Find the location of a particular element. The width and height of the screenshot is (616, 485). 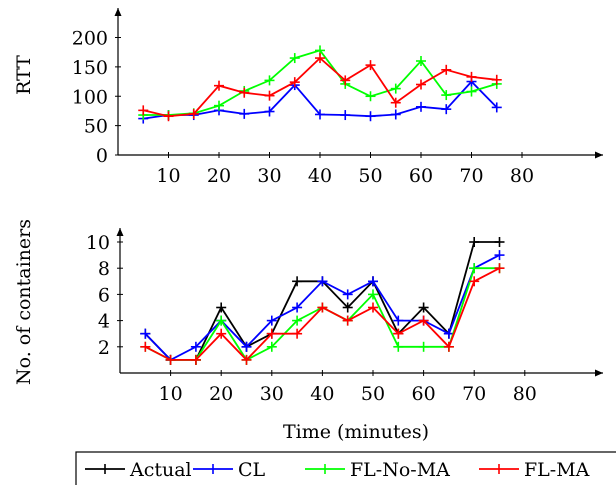

legend-box is located at coordinates (345, 468).